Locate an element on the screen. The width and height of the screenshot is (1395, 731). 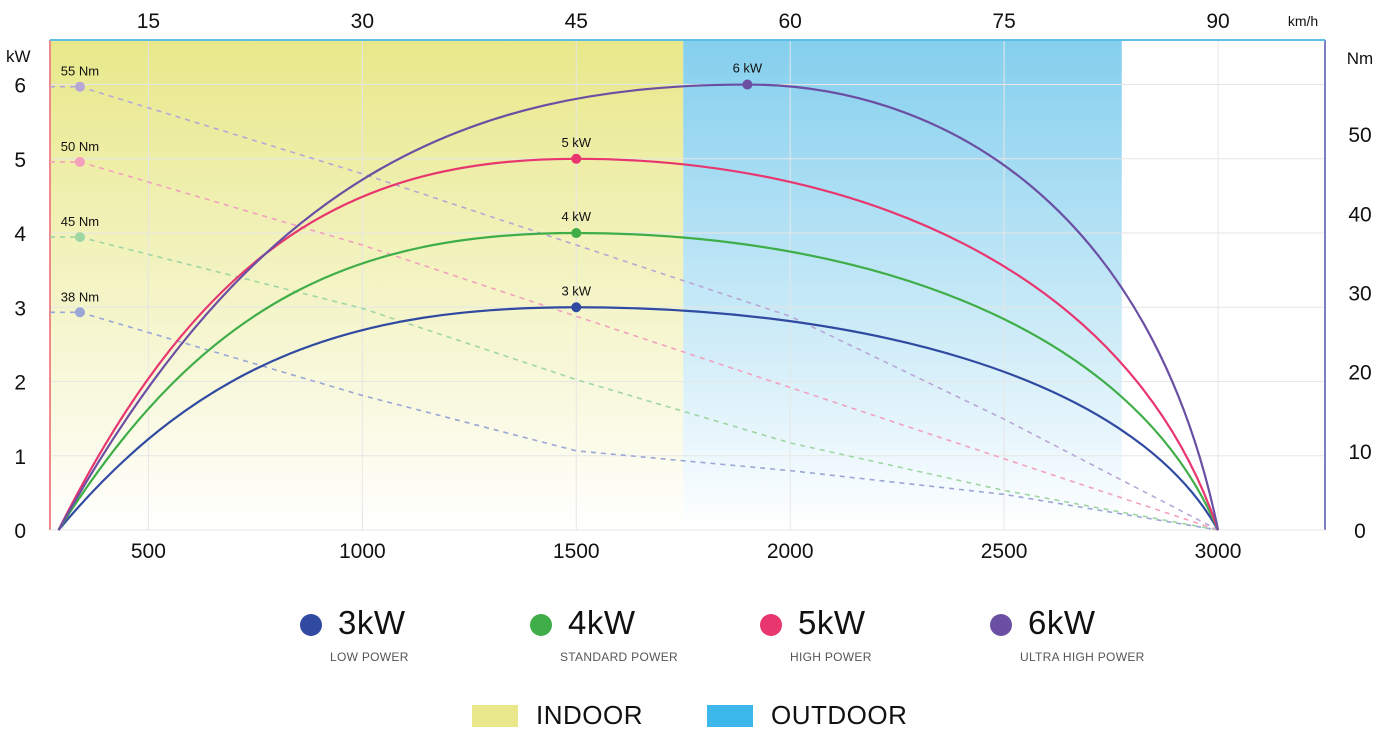
x2-tick-label: 75 is located at coordinates (1003, 21).